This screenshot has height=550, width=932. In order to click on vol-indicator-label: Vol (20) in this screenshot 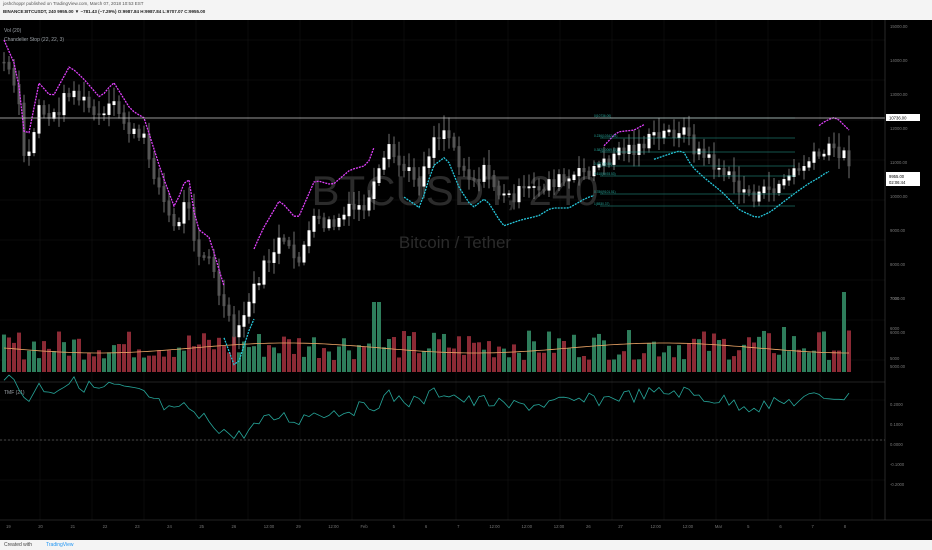, I will do `click(13, 31)`.